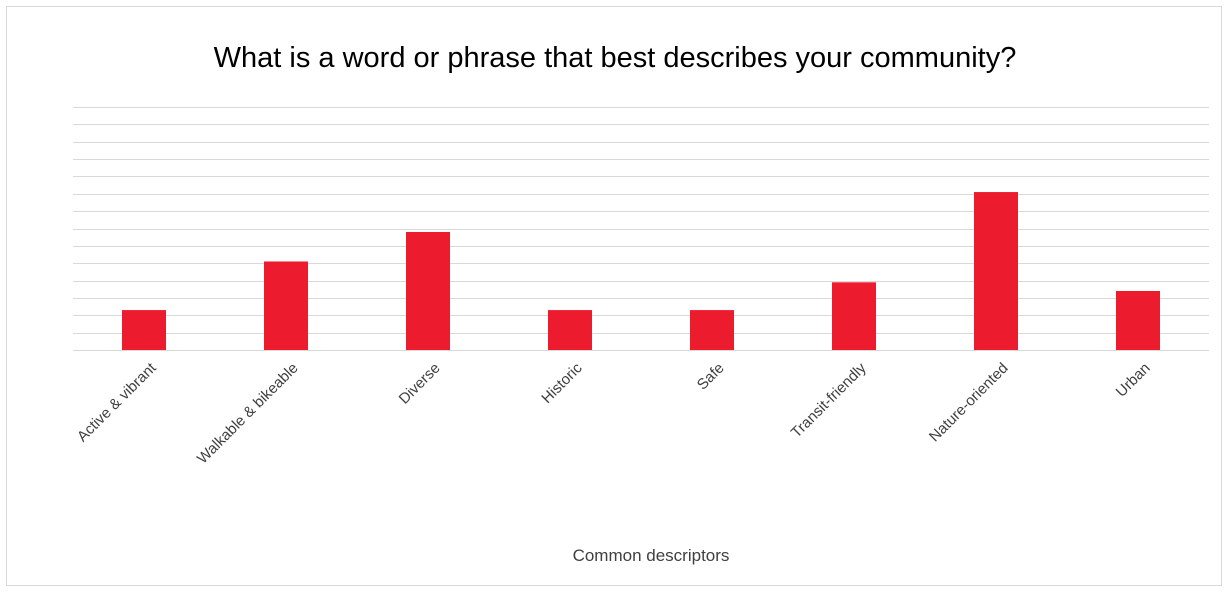  I want to click on x-tick-label: Urban, so click(1133, 380).